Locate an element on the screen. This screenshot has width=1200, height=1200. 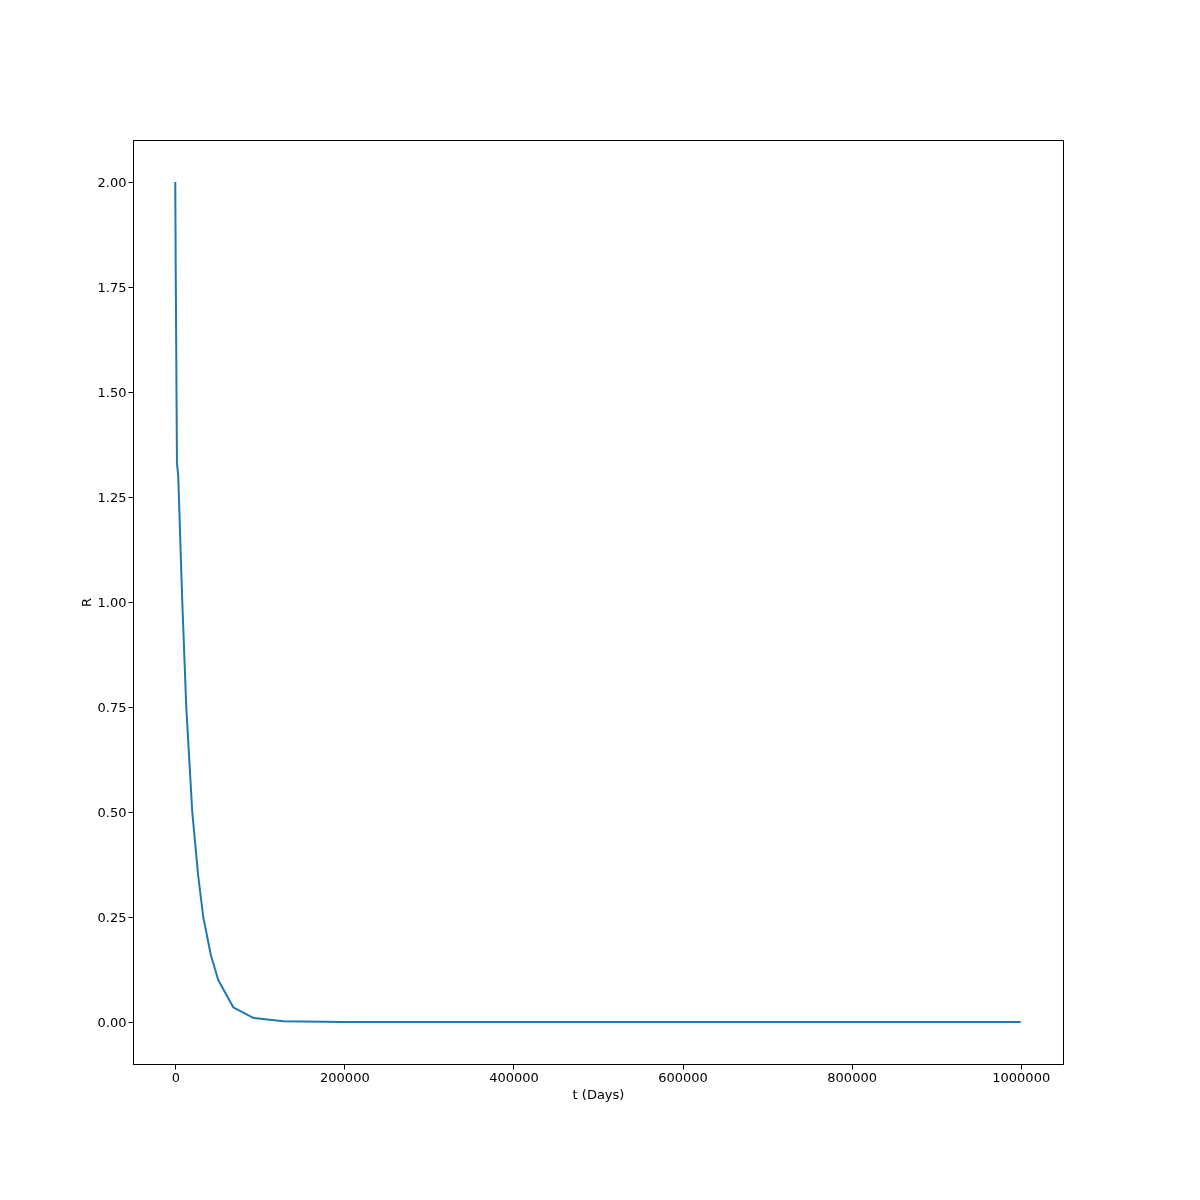
x-tick-label: 1000000 is located at coordinates (1021, 1077).